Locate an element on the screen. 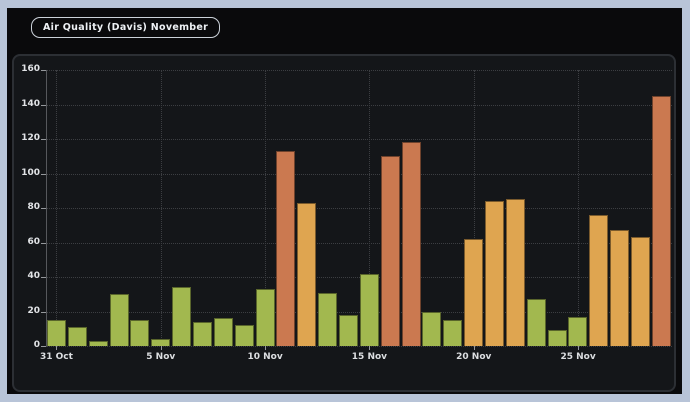 This screenshot has height=402, width=690. y-axis-label: 160 is located at coordinates (30, 69).